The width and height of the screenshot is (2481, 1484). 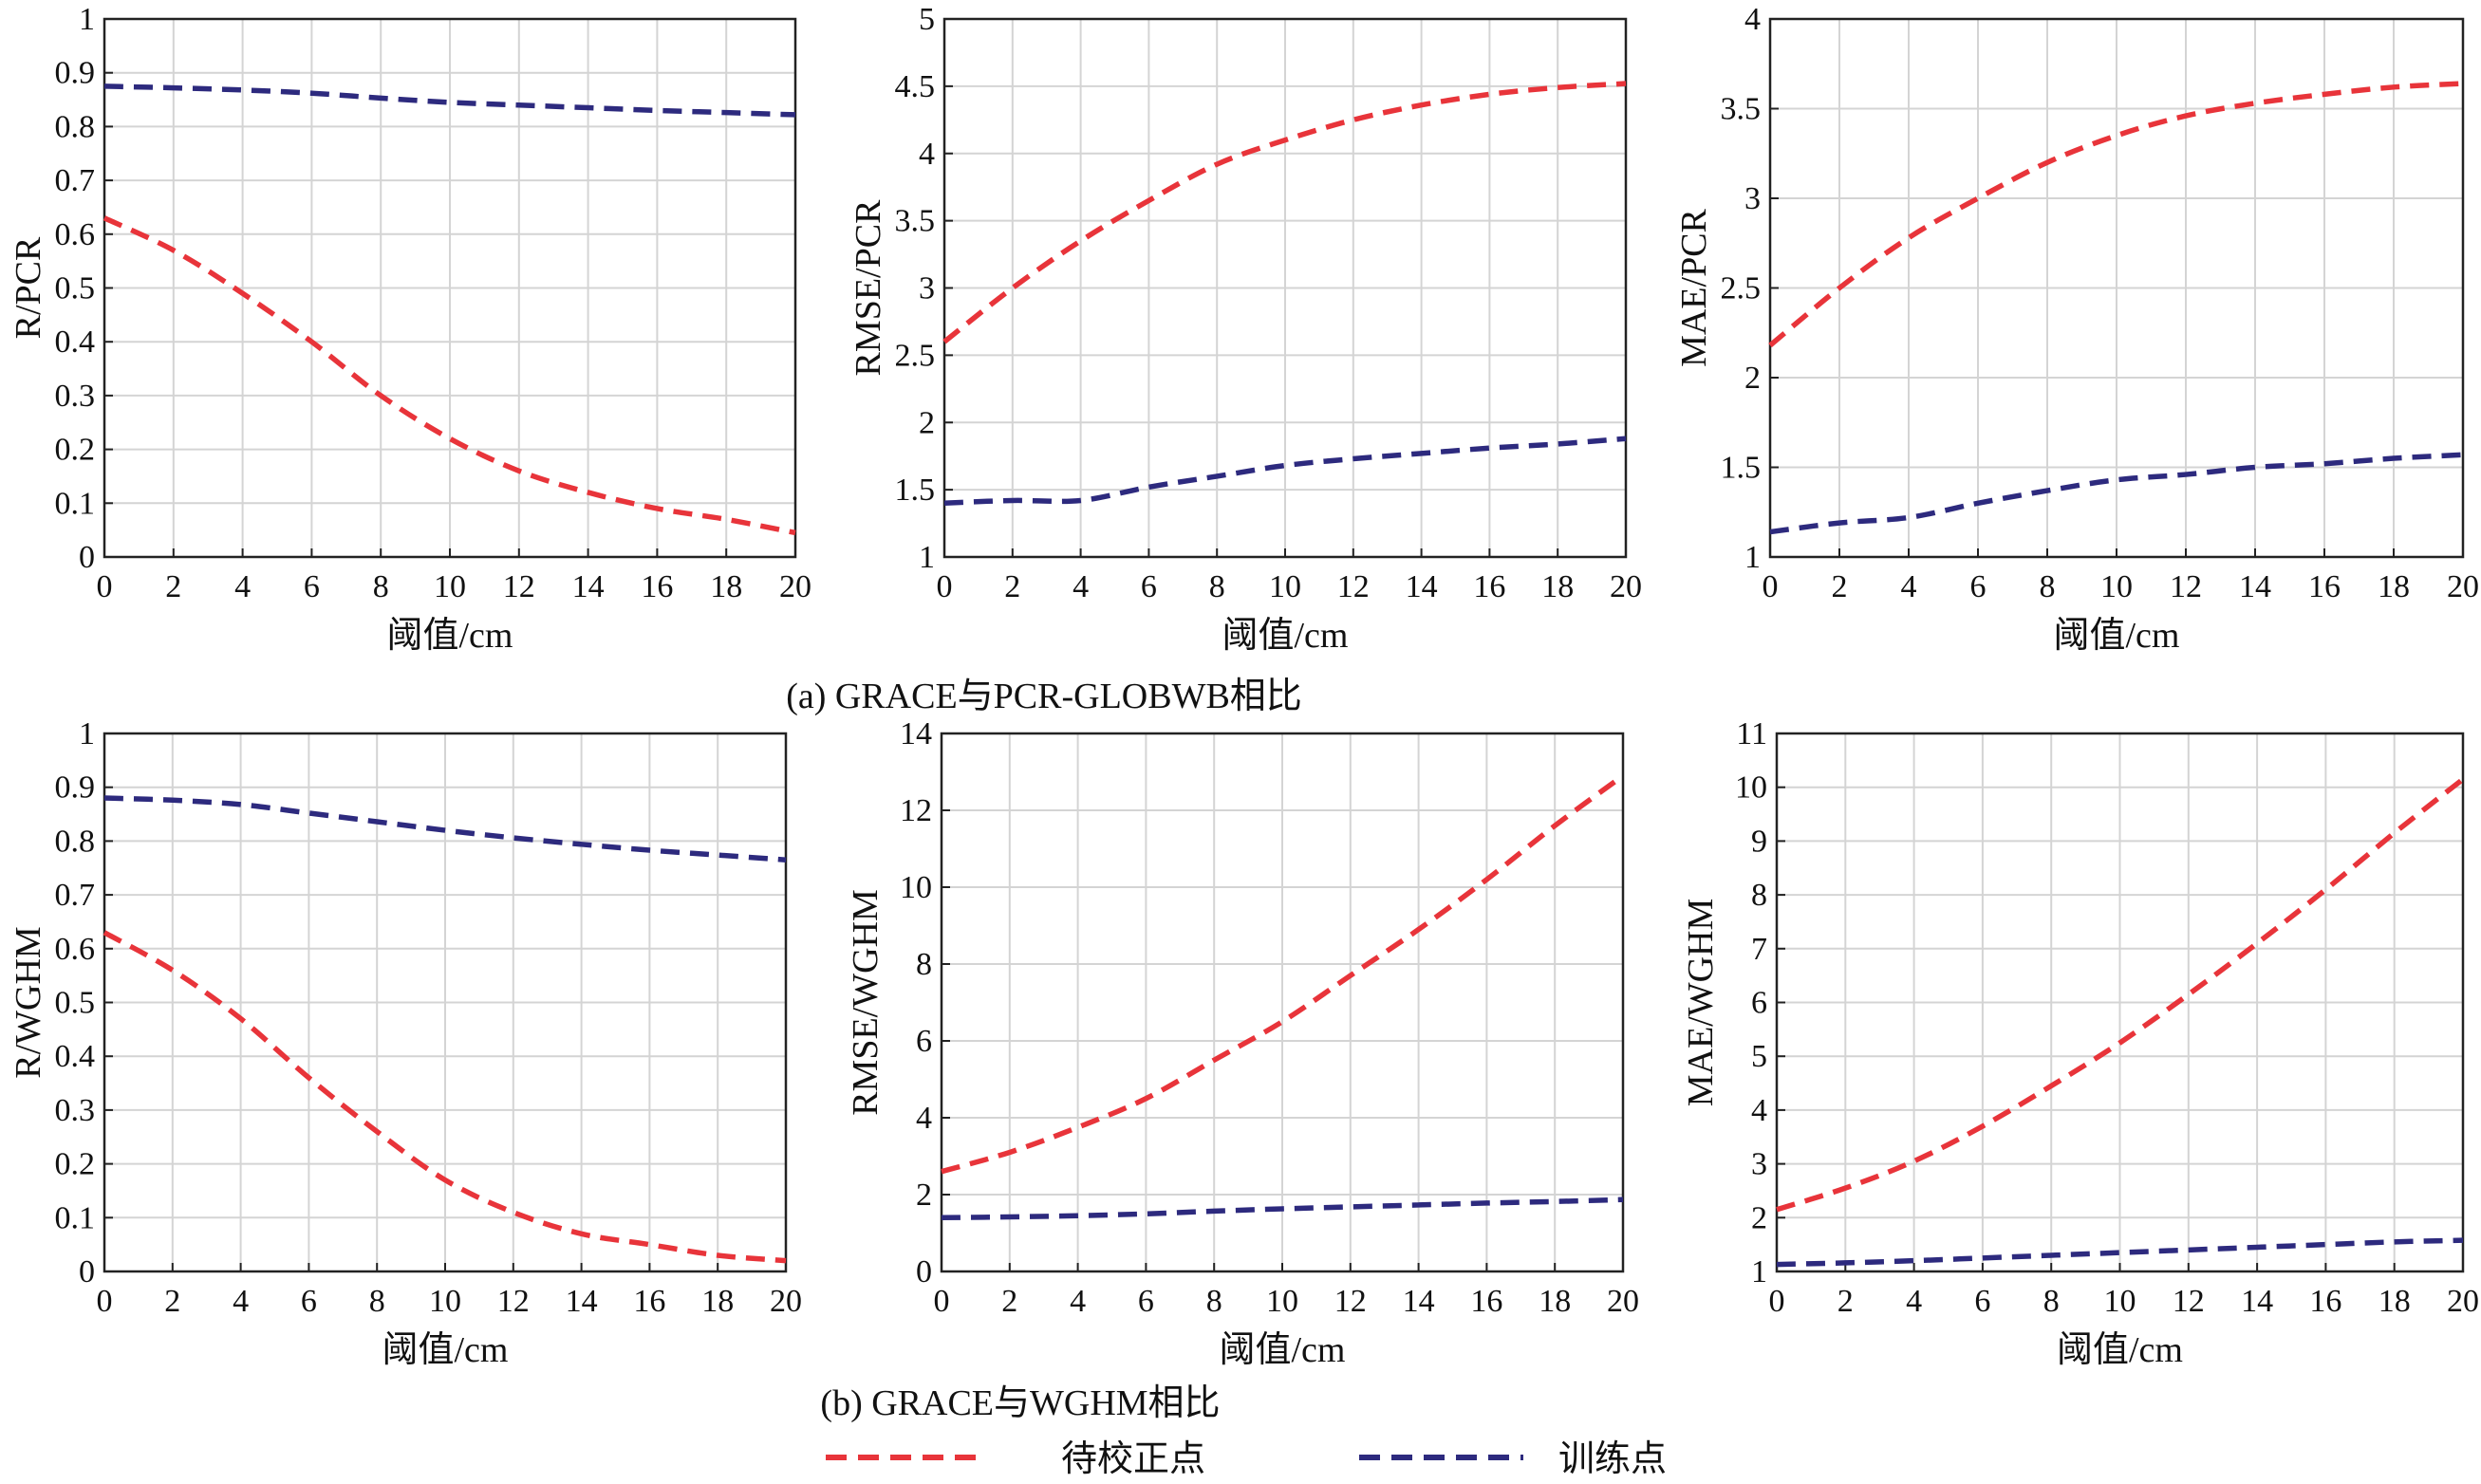 I want to click on y-tick-label: 4.5, so click(x=915, y=87).